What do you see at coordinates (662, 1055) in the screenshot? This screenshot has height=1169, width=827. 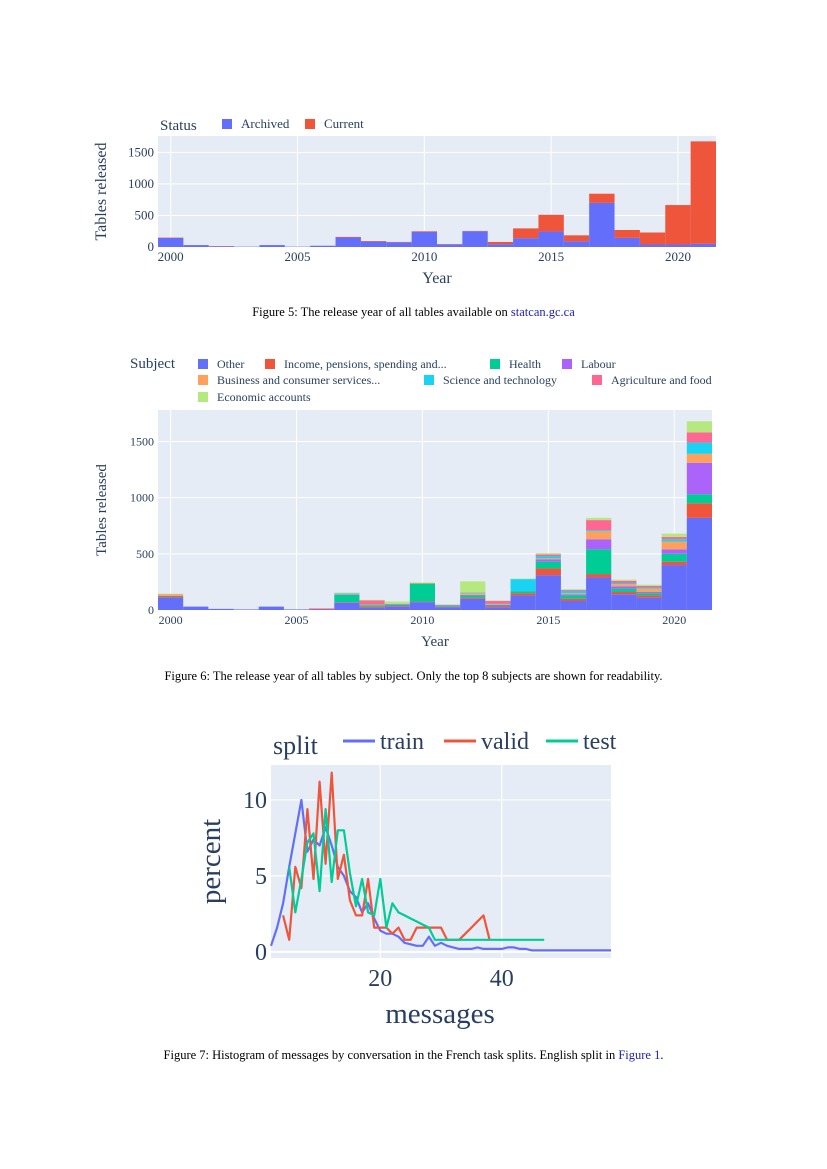 I see `figure-7-caption-end: .` at bounding box center [662, 1055].